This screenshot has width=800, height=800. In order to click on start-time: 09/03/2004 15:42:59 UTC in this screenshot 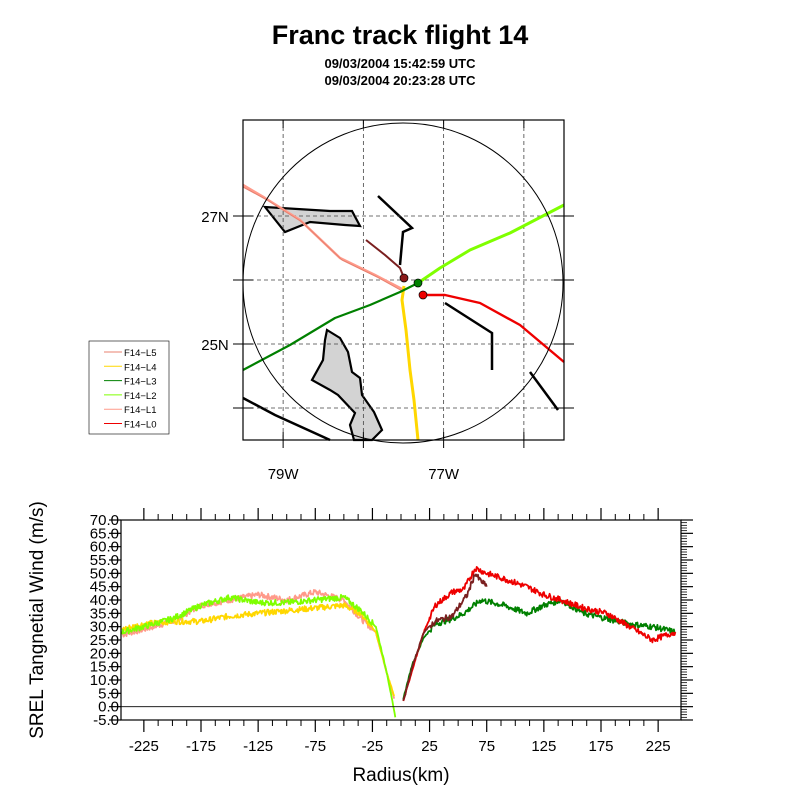, I will do `click(400, 63)`.